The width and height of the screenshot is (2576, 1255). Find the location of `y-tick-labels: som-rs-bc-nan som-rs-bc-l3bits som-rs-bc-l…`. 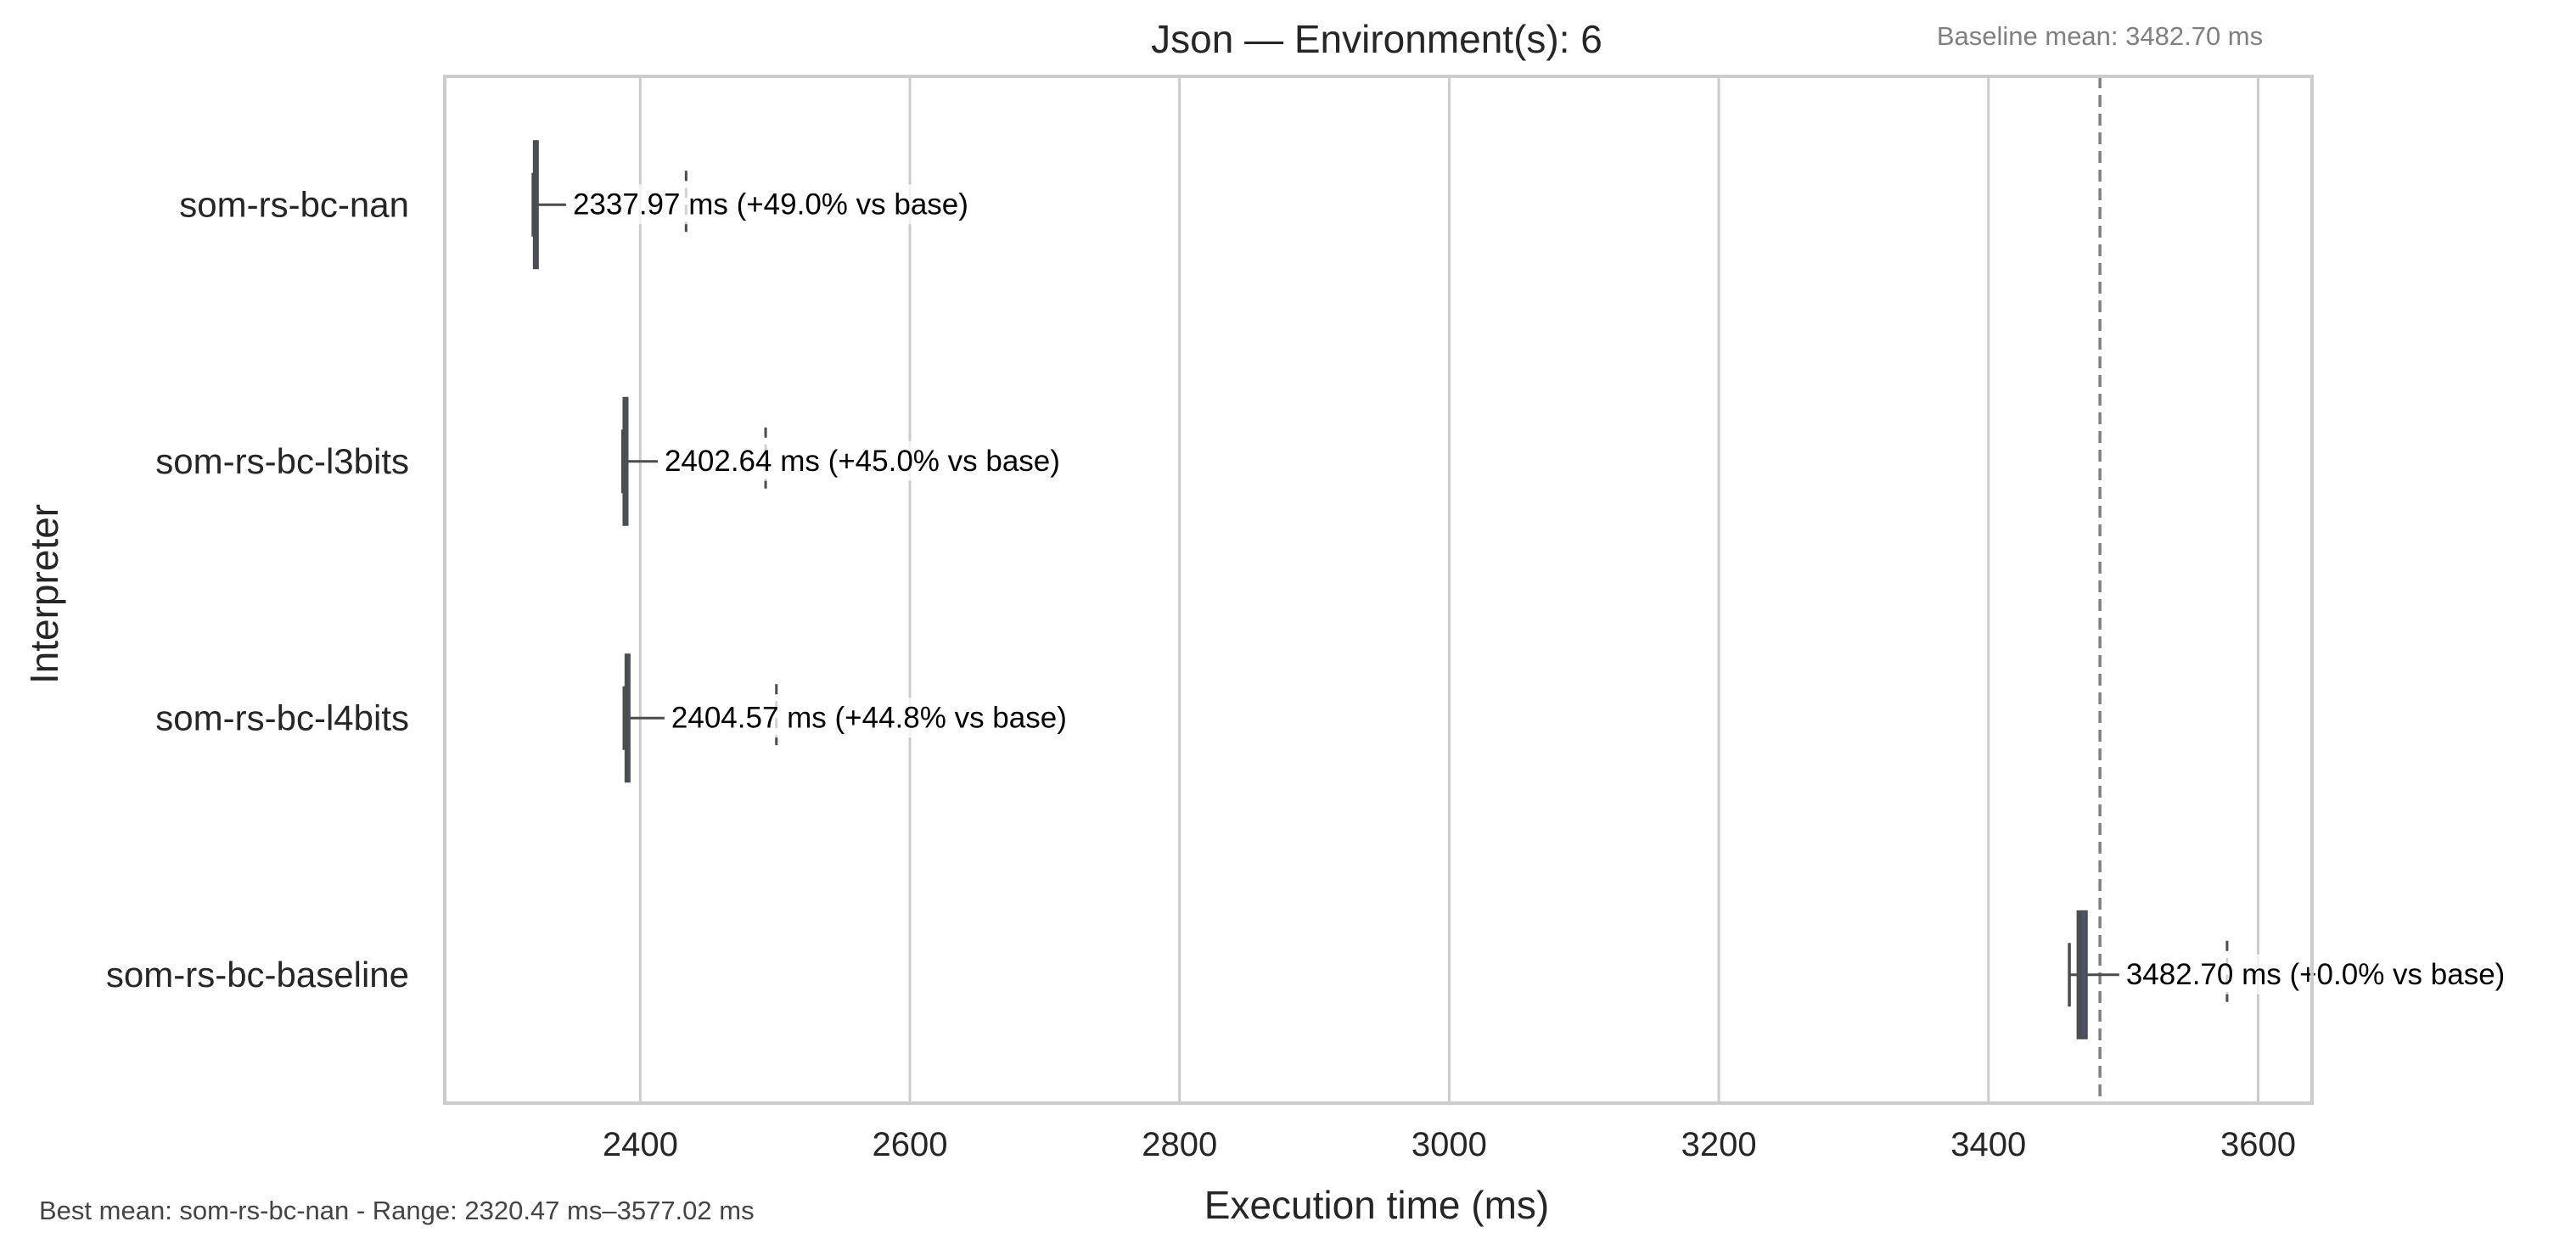

y-tick-labels: som-rs-bc-nan som-rs-bc-l3bits som-rs-bc-l… is located at coordinates (257, 589).